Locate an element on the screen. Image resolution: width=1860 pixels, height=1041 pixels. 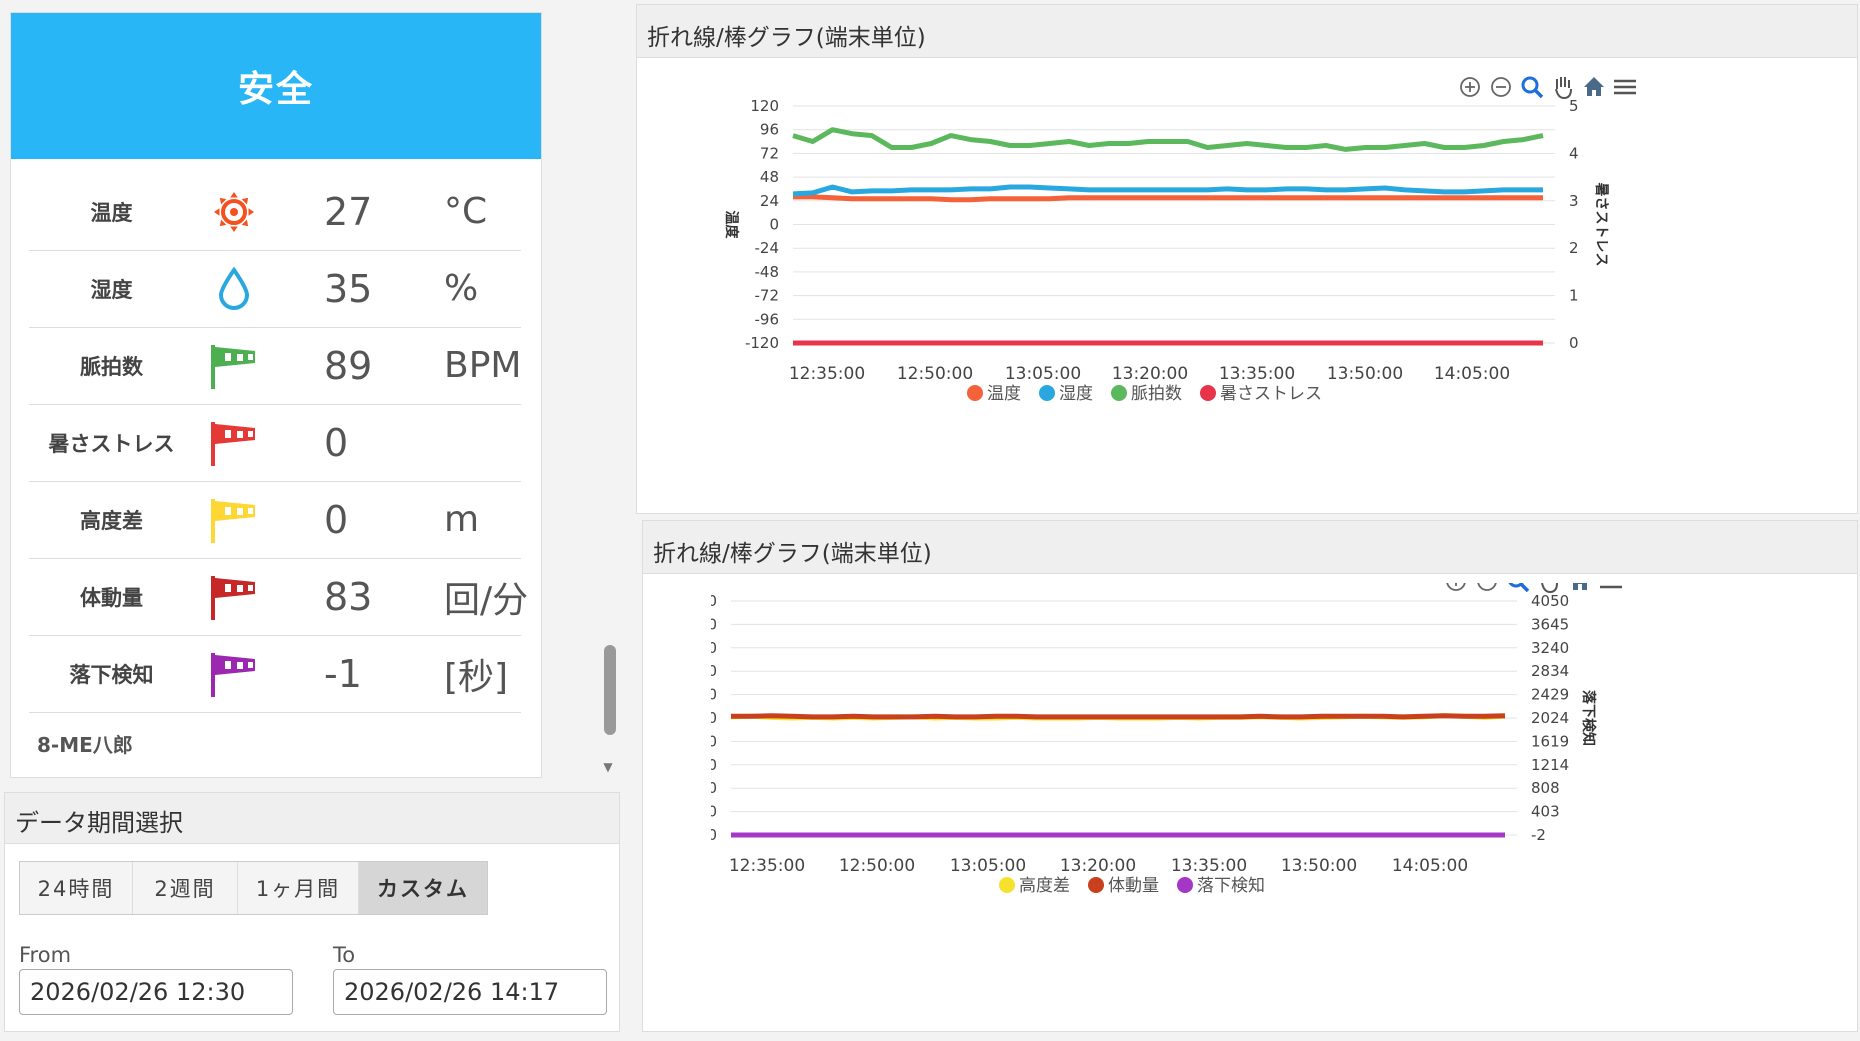
y-left-tick: -1640 is located at coordinates (714, 812).